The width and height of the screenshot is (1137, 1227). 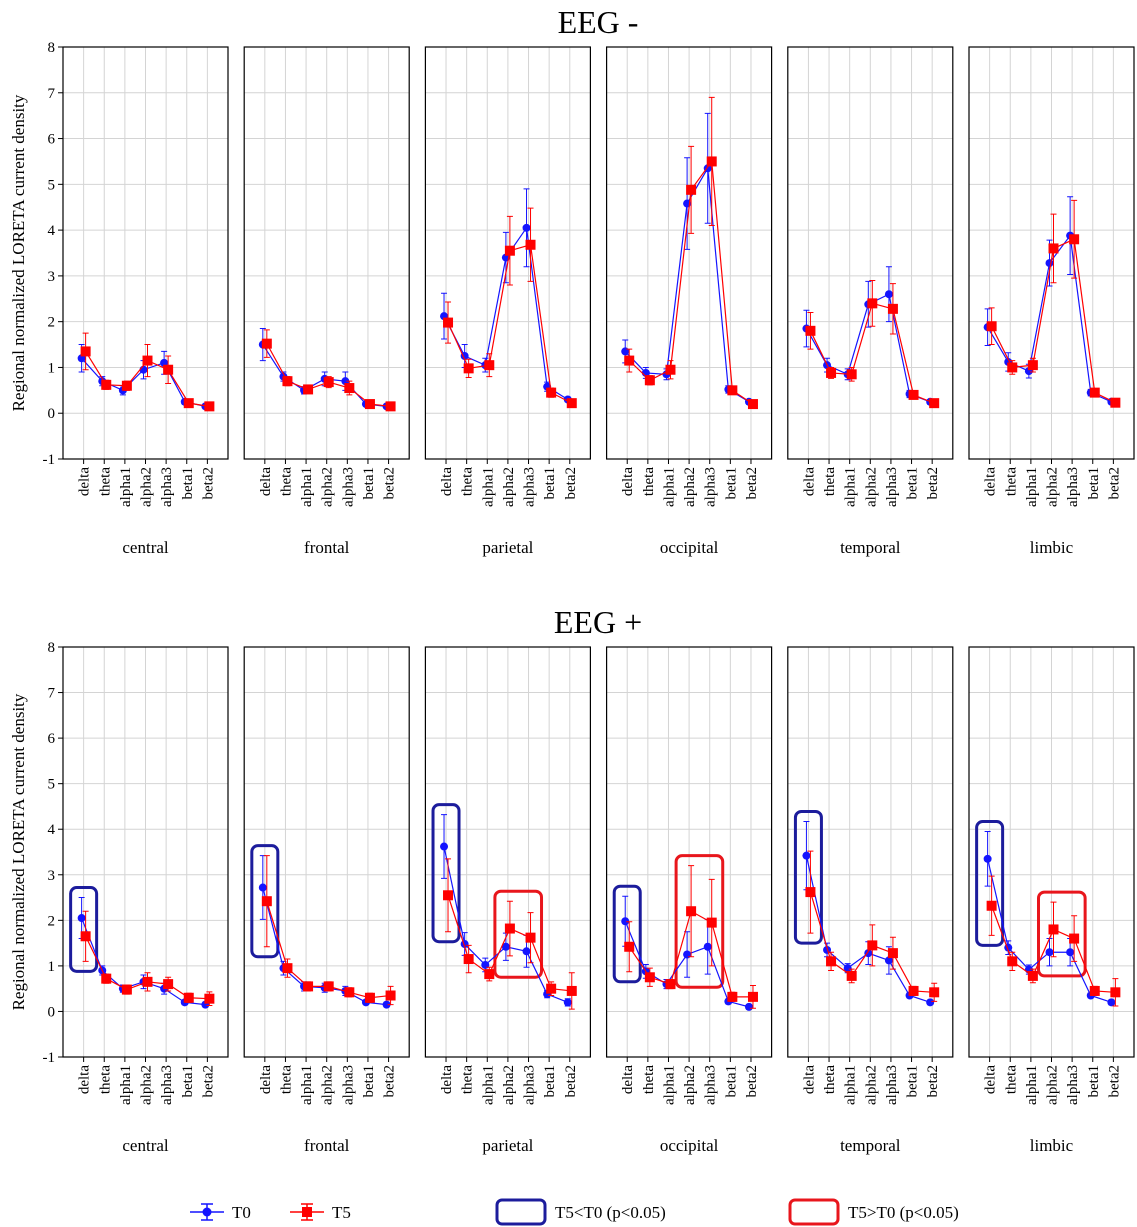 What do you see at coordinates (52, 185) in the screenshot?
I see `y-tick-label: 5` at bounding box center [52, 185].